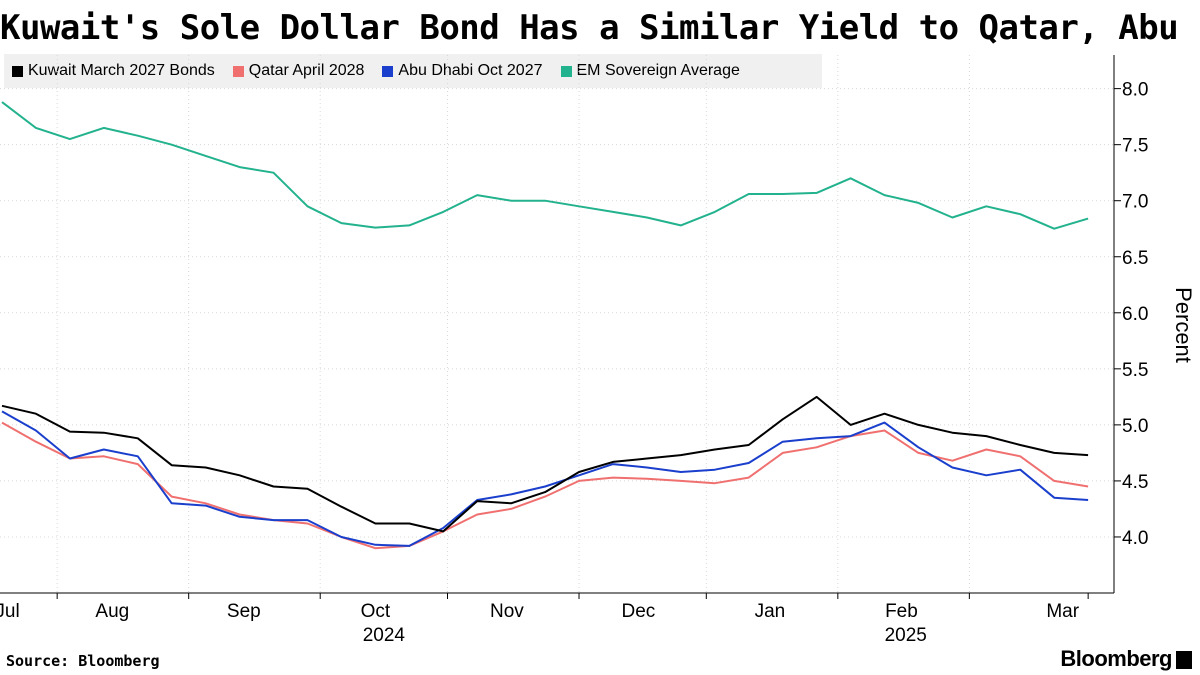 This screenshot has width=1200, height=675. I want to click on legend-label-qatar: Qatar April 2028, so click(306, 70).